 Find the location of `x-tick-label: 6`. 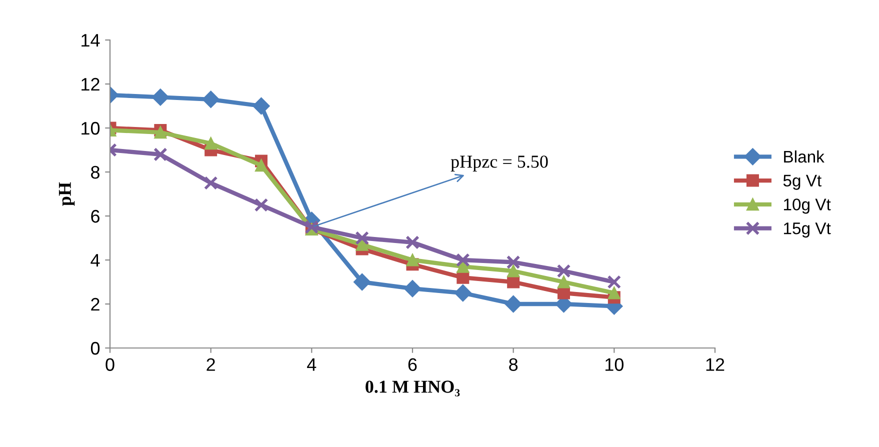

x-tick-label: 6 is located at coordinates (412, 364).